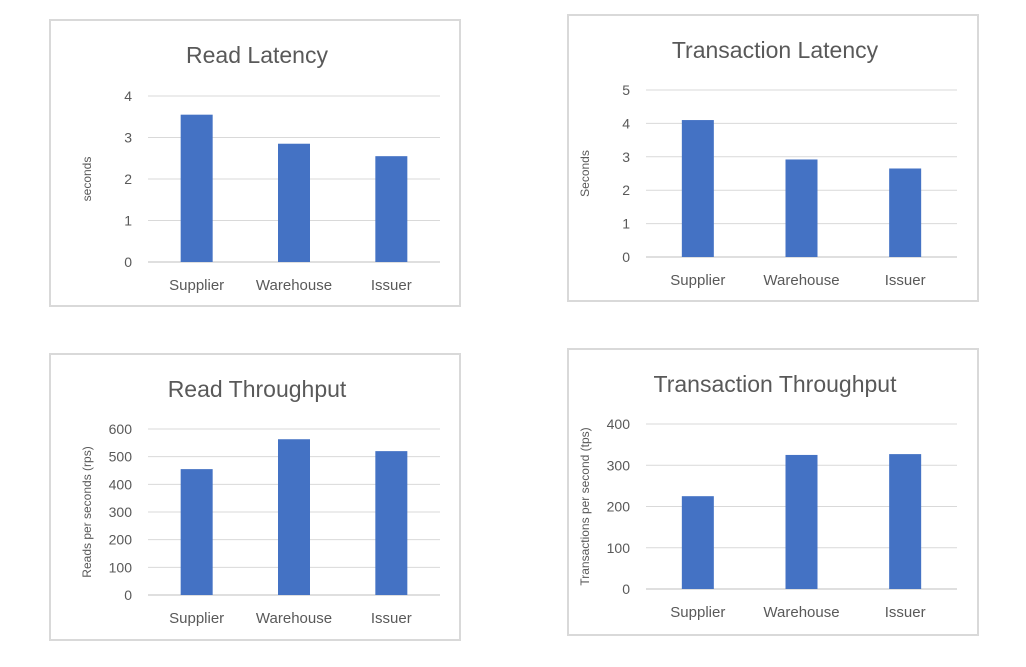 The width and height of the screenshot is (1026, 667). I want to click on y-axis-label: Seconds, so click(585, 173).